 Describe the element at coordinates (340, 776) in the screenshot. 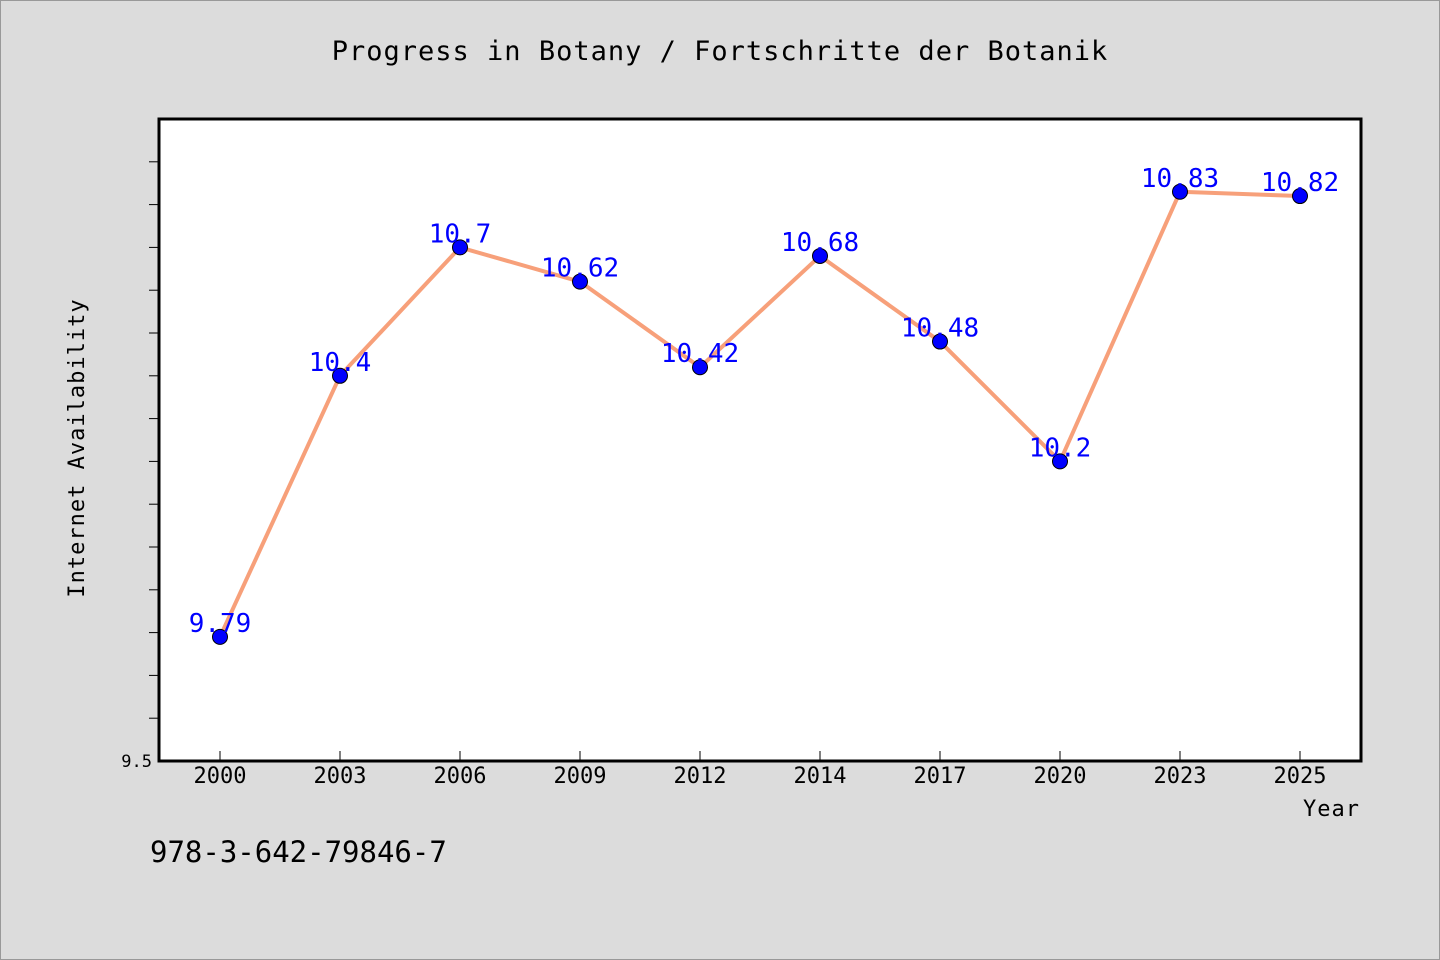

I see `x-tick-label: 2003` at that location.